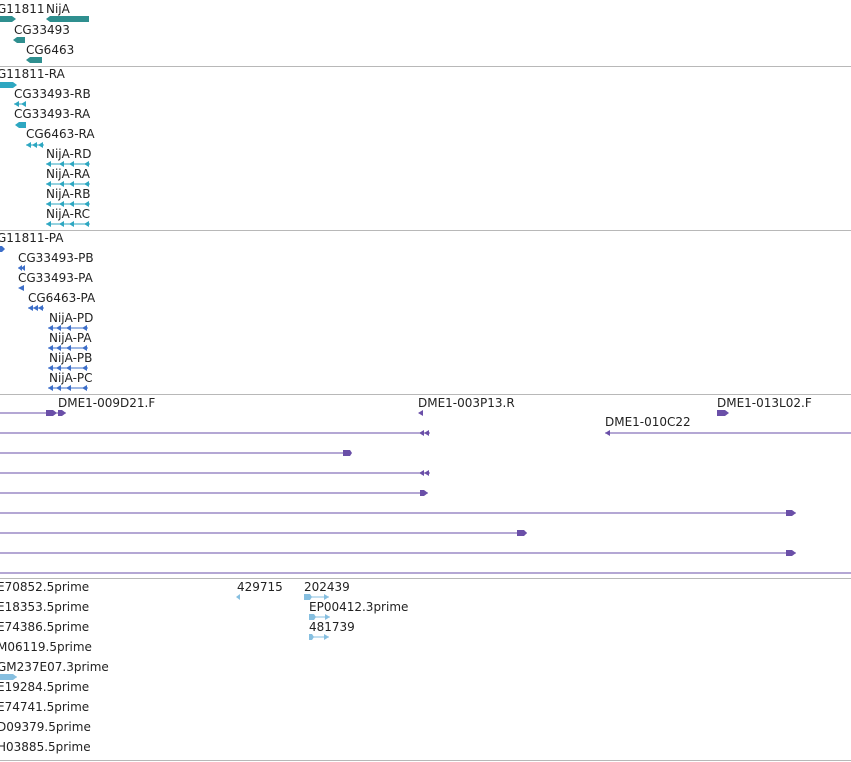  Describe the element at coordinates (60, 134) in the screenshot. I see `transcript-label: CG6463-RA` at that location.